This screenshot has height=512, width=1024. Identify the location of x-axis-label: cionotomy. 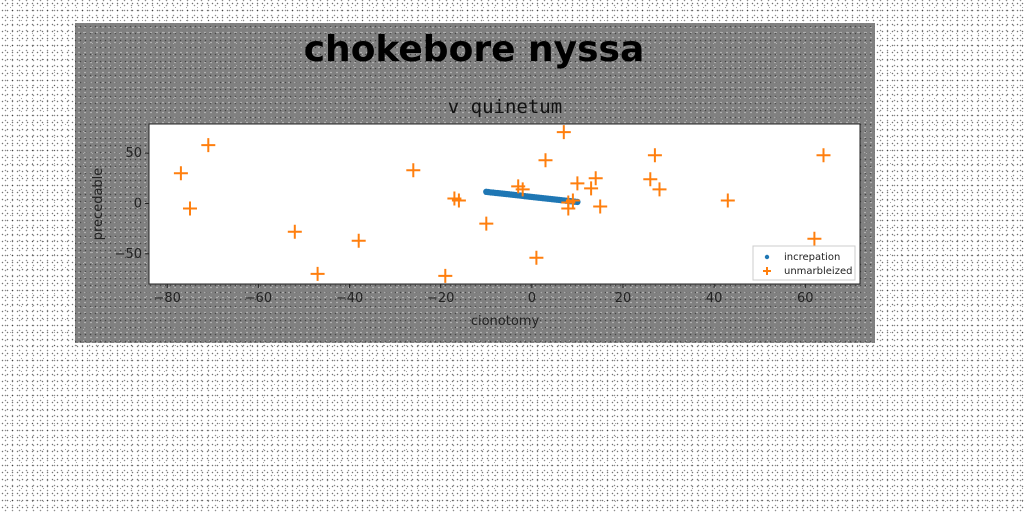
(505, 321).